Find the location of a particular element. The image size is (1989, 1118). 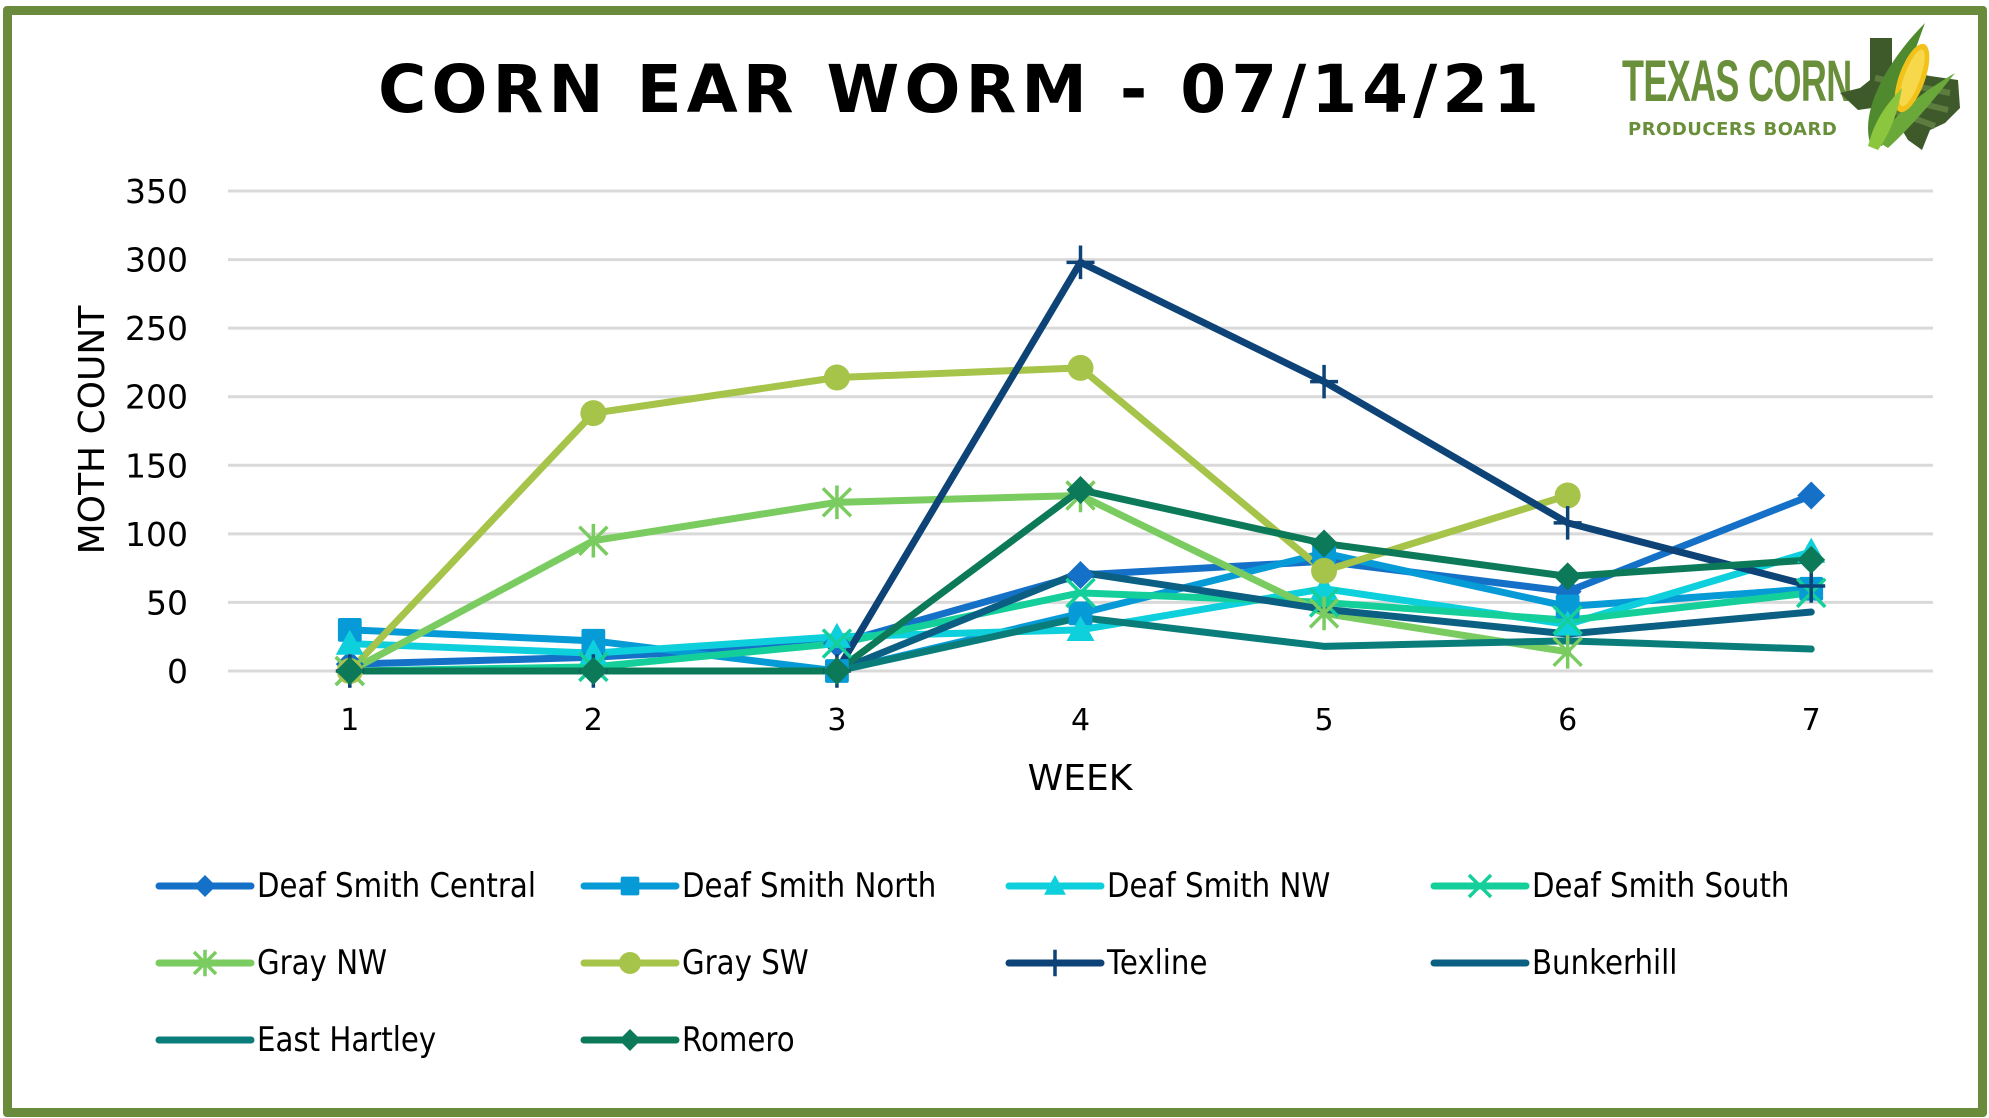

legend-item: Bunkerhill is located at coordinates (1565, 963).